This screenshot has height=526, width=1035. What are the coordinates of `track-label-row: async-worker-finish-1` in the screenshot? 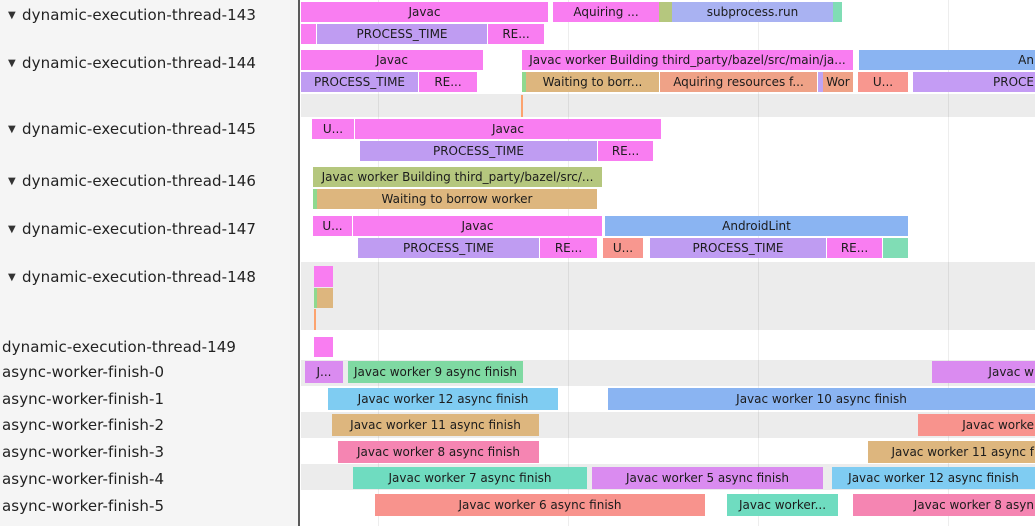 It's located at (150, 399).